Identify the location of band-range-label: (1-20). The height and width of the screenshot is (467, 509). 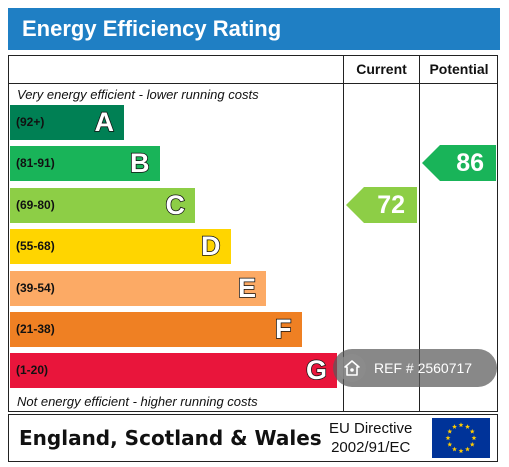
(32, 370).